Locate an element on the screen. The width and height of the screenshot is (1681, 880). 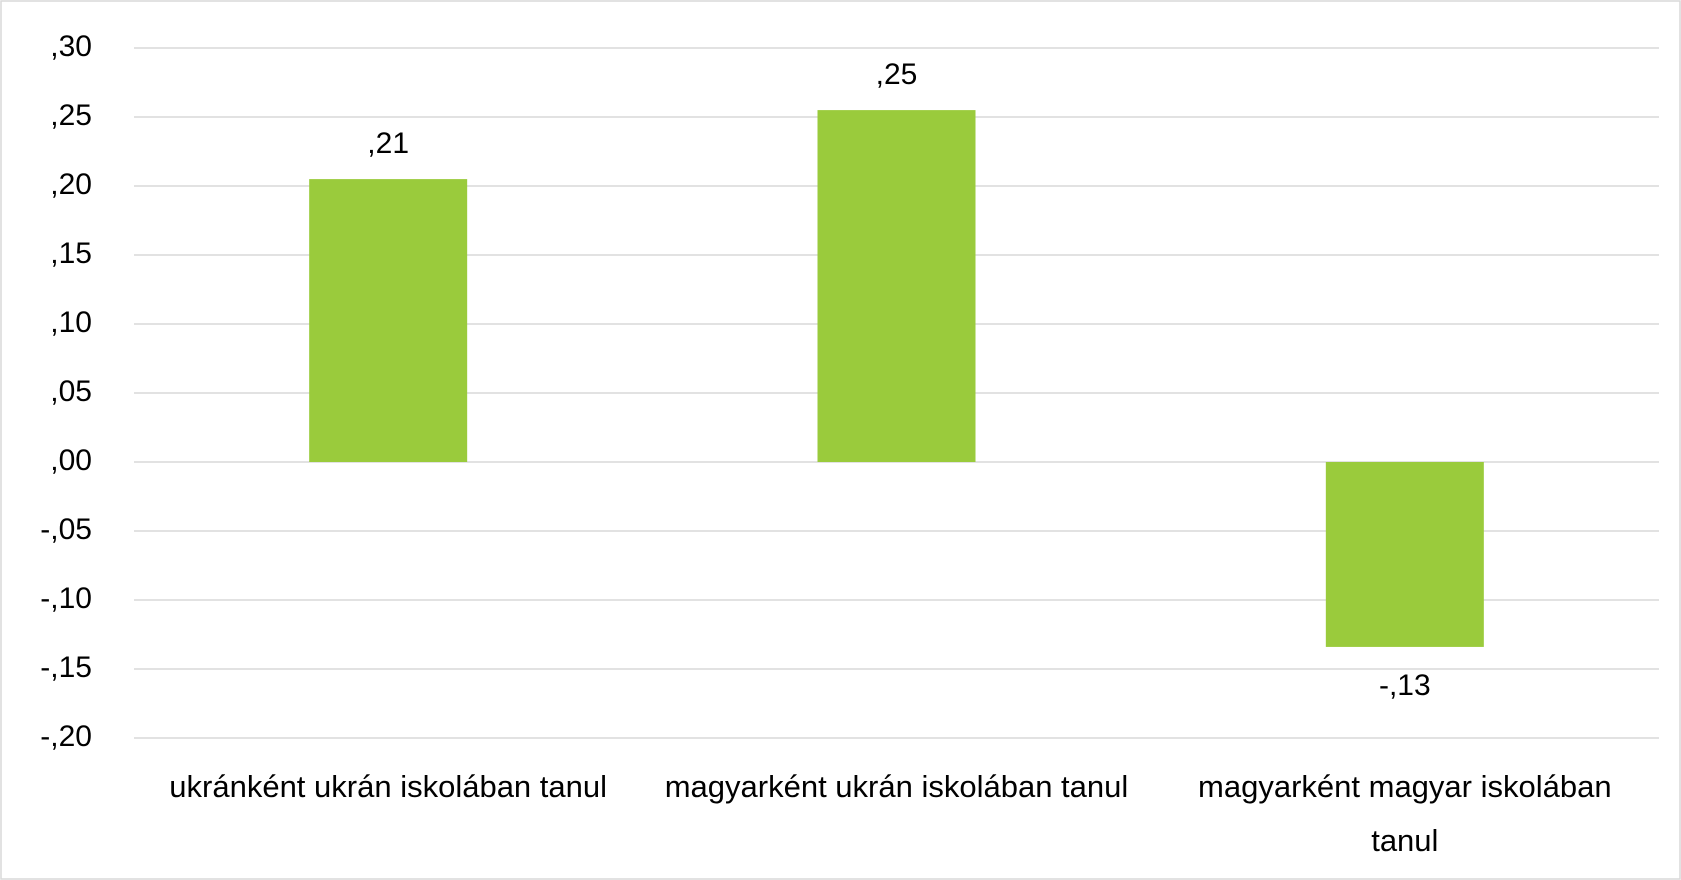
y-tick-label: ,25 is located at coordinates (71, 115).